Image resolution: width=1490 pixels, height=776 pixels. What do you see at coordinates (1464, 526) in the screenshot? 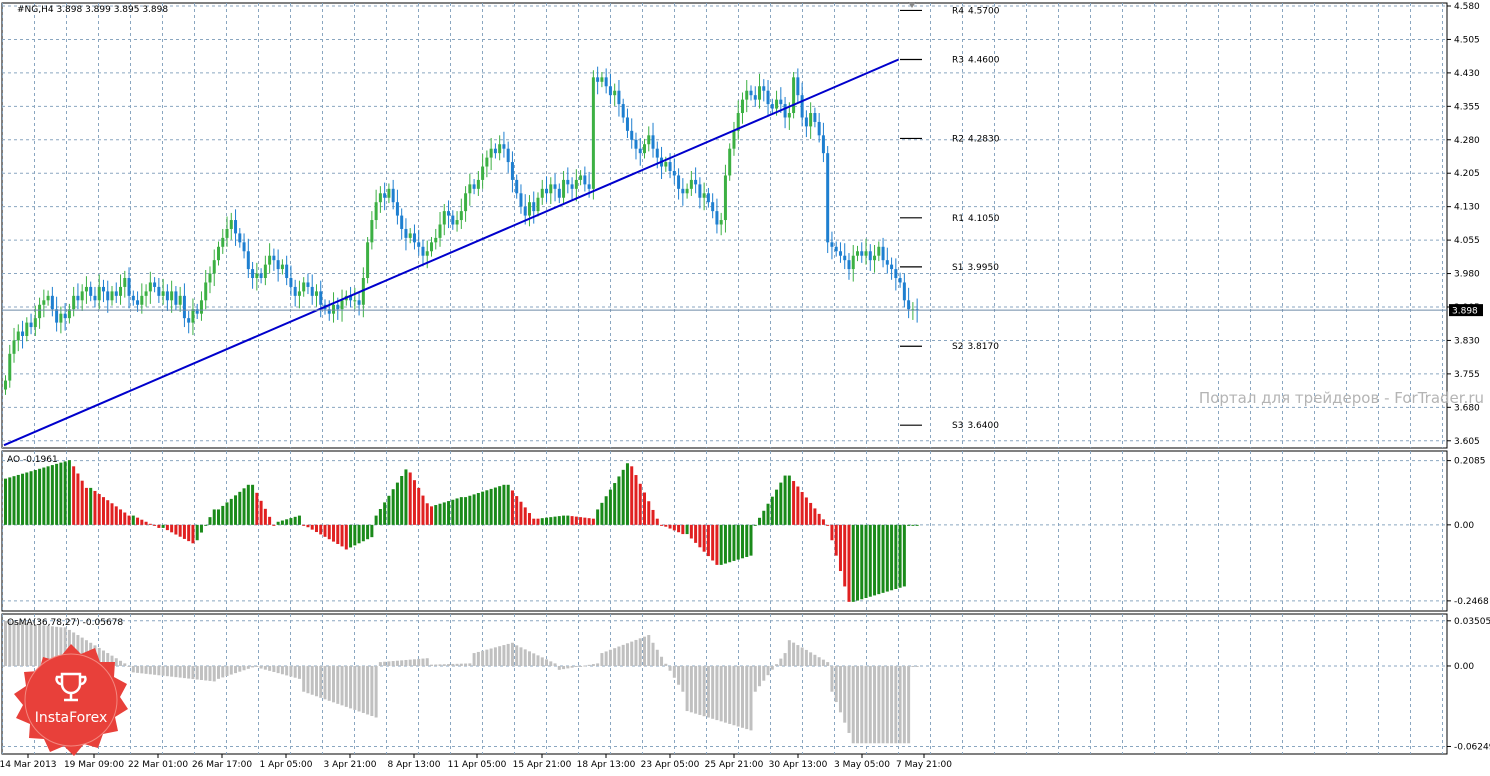
I see `ao-y-tick-label: 0.00` at bounding box center [1464, 526].